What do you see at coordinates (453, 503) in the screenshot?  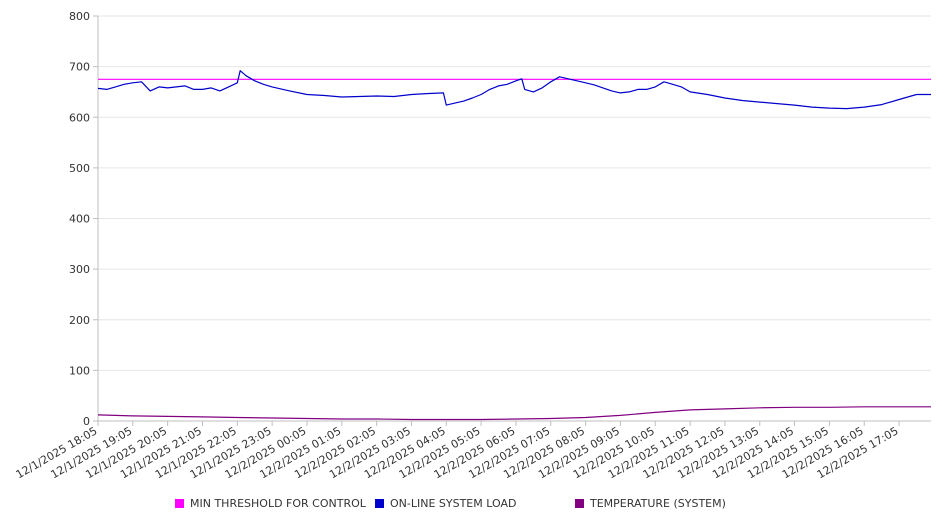 I see `legend-label-system-load: ON-LINE SYSTEM LOAD` at bounding box center [453, 503].